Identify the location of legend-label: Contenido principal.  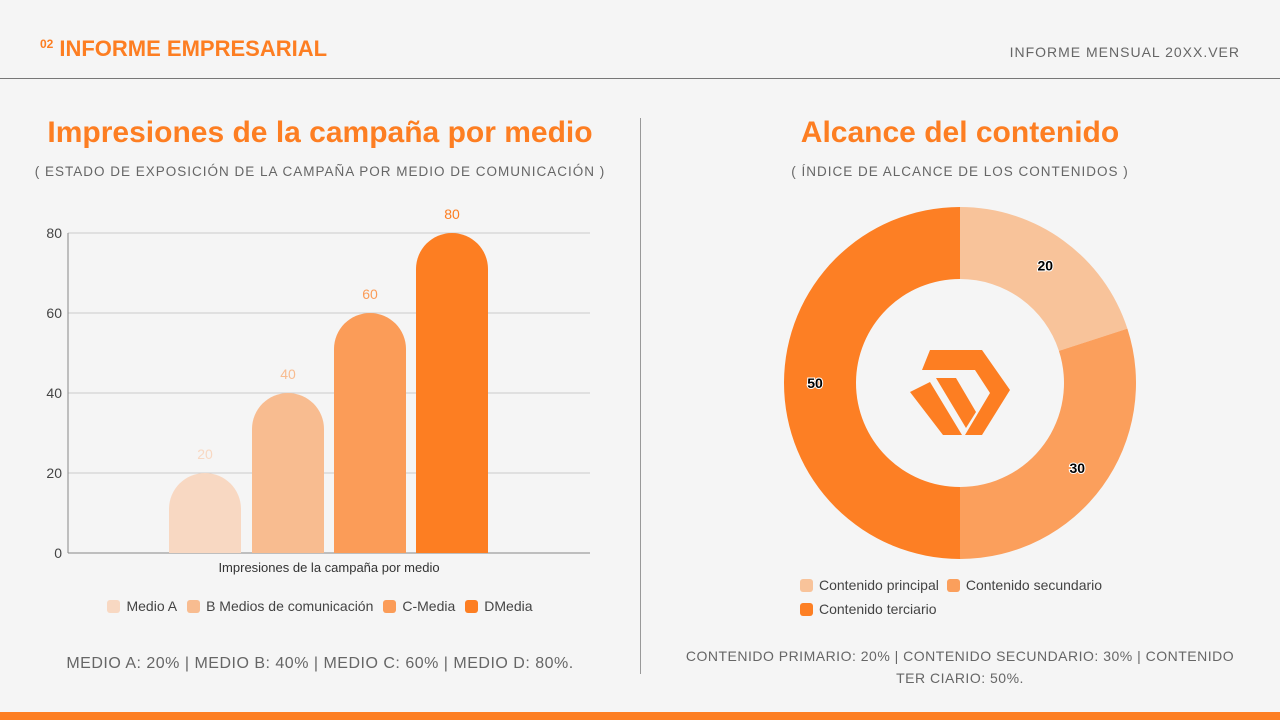
(879, 585).